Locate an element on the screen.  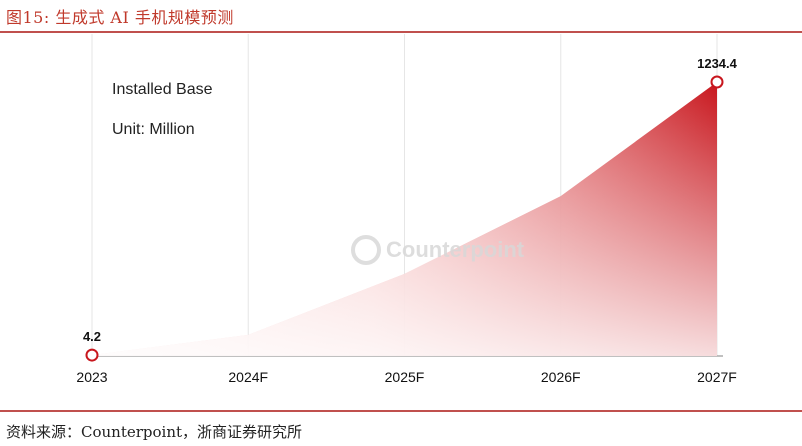
data-label: 4.2 is located at coordinates (92, 336).